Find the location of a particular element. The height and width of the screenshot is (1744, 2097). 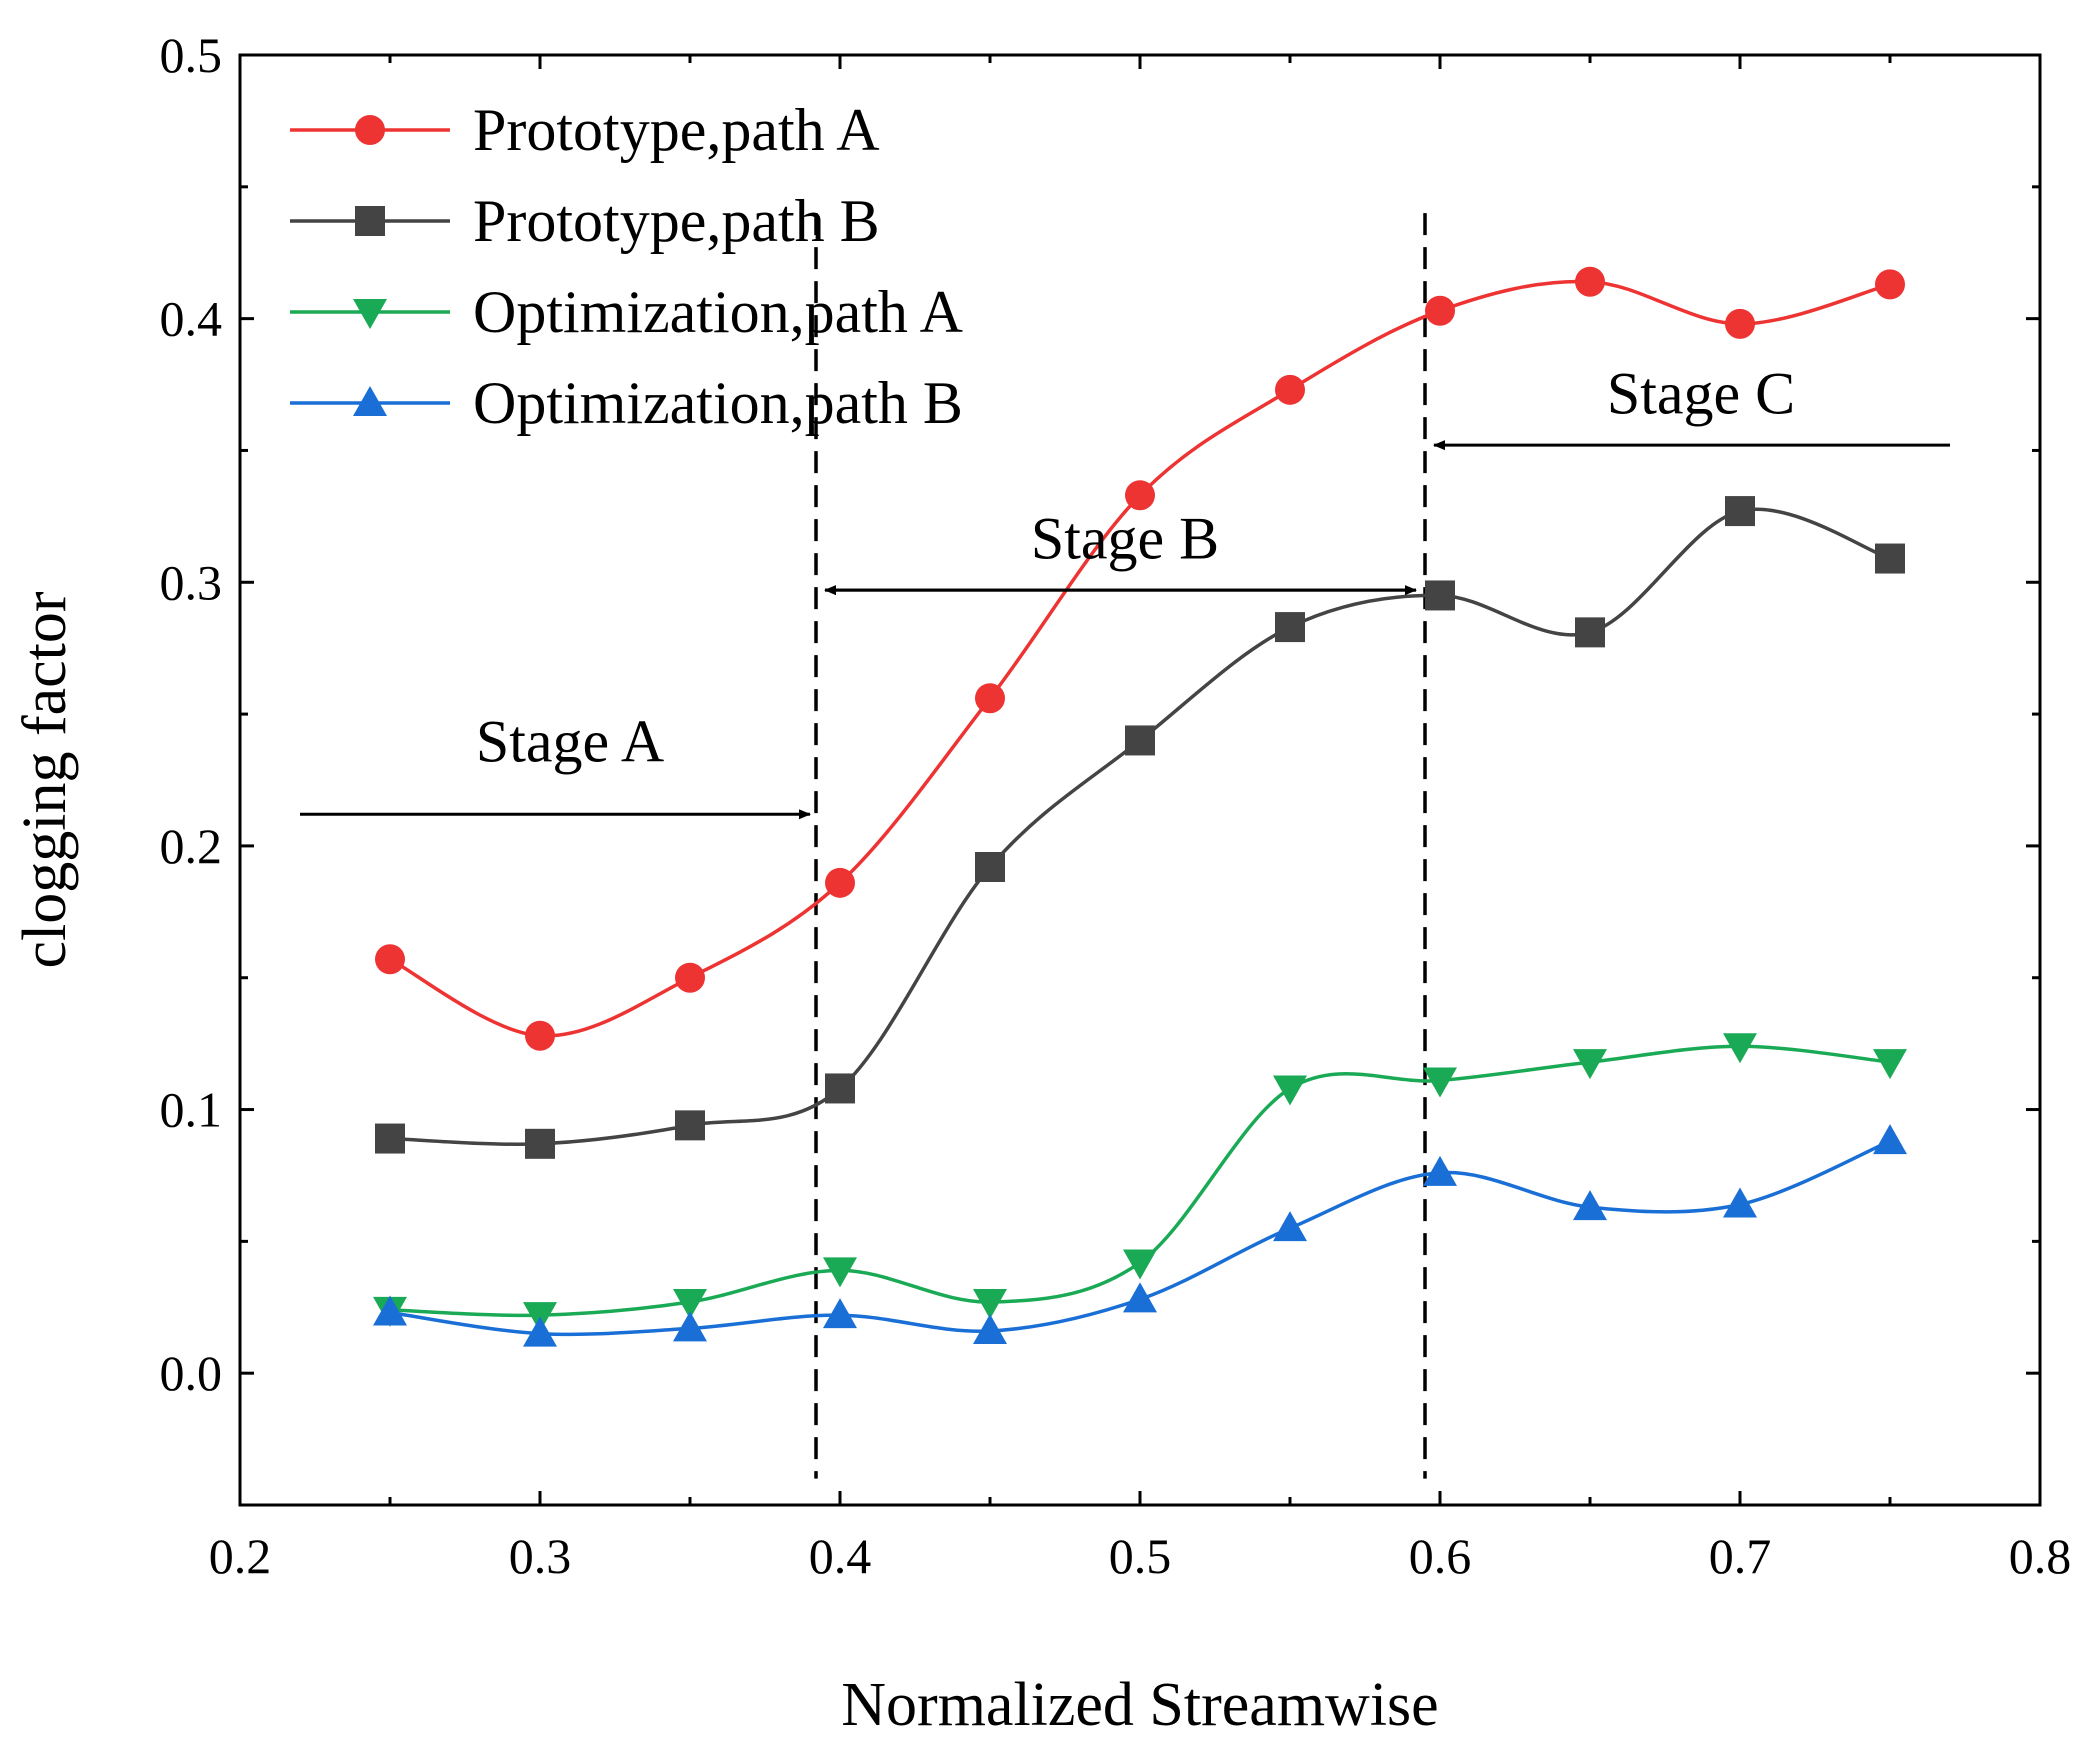

y-tick-label: 0.1 is located at coordinates (191, 1110).